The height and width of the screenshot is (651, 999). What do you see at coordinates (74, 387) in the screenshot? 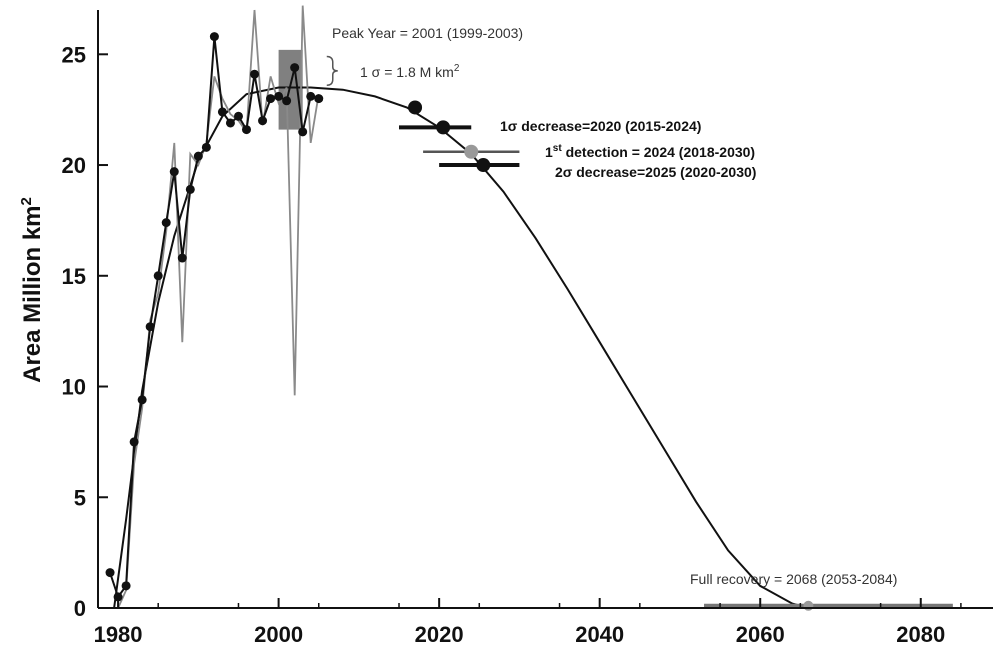
I see `y-tick-label: 10` at bounding box center [74, 387].